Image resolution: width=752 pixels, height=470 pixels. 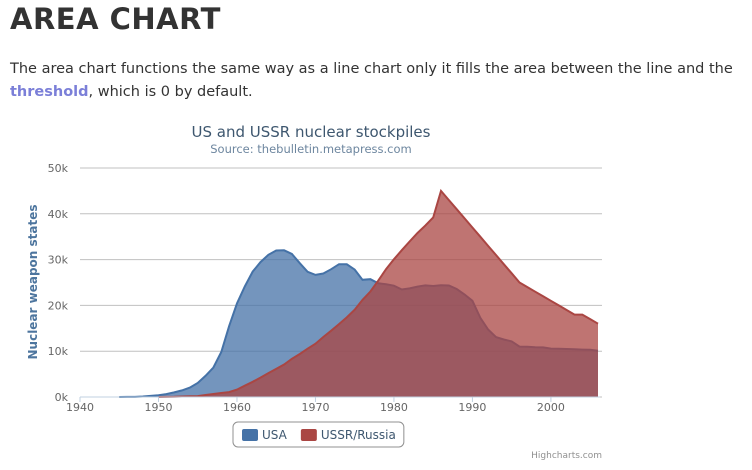 What do you see at coordinates (170, 92) in the screenshot?
I see `intro-text-end: , which is 0 by default.` at bounding box center [170, 92].